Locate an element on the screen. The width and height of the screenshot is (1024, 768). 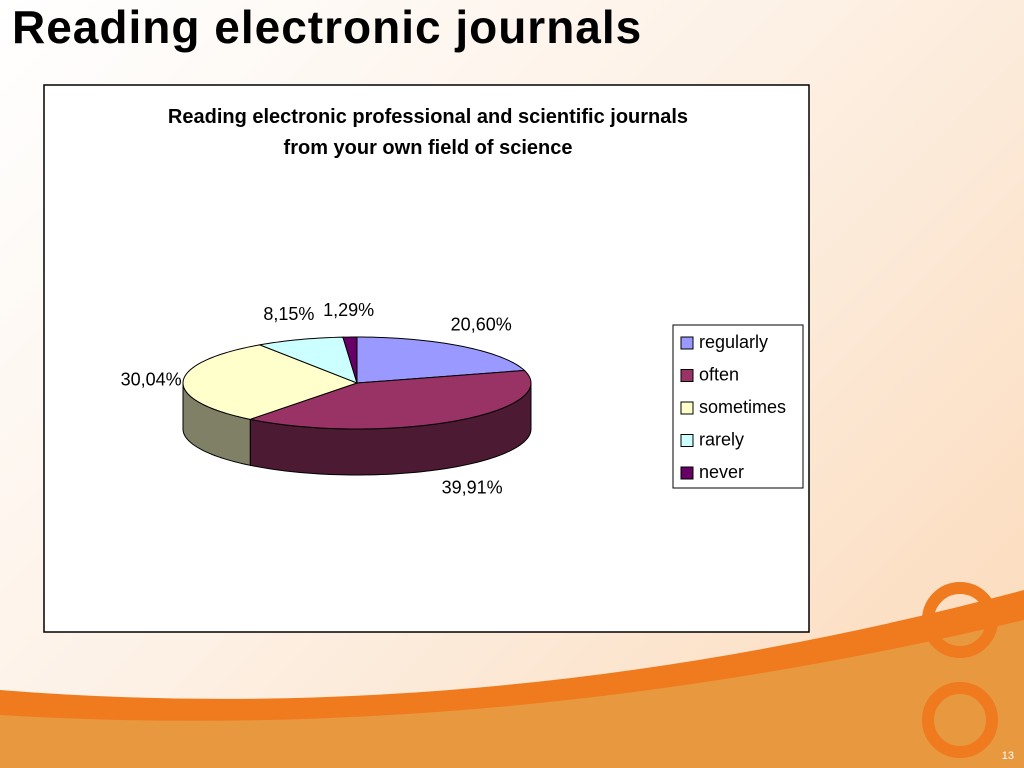
data-label: 39,91% is located at coordinates (472, 487).